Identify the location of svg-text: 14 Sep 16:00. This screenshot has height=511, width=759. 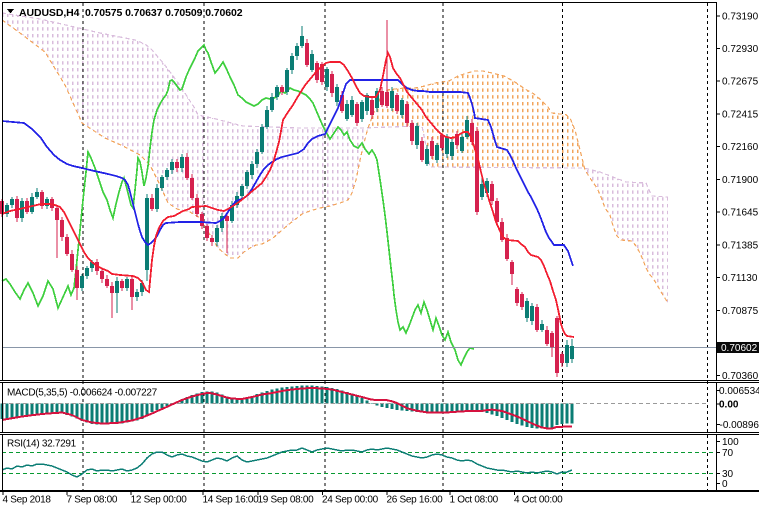
(231, 500).